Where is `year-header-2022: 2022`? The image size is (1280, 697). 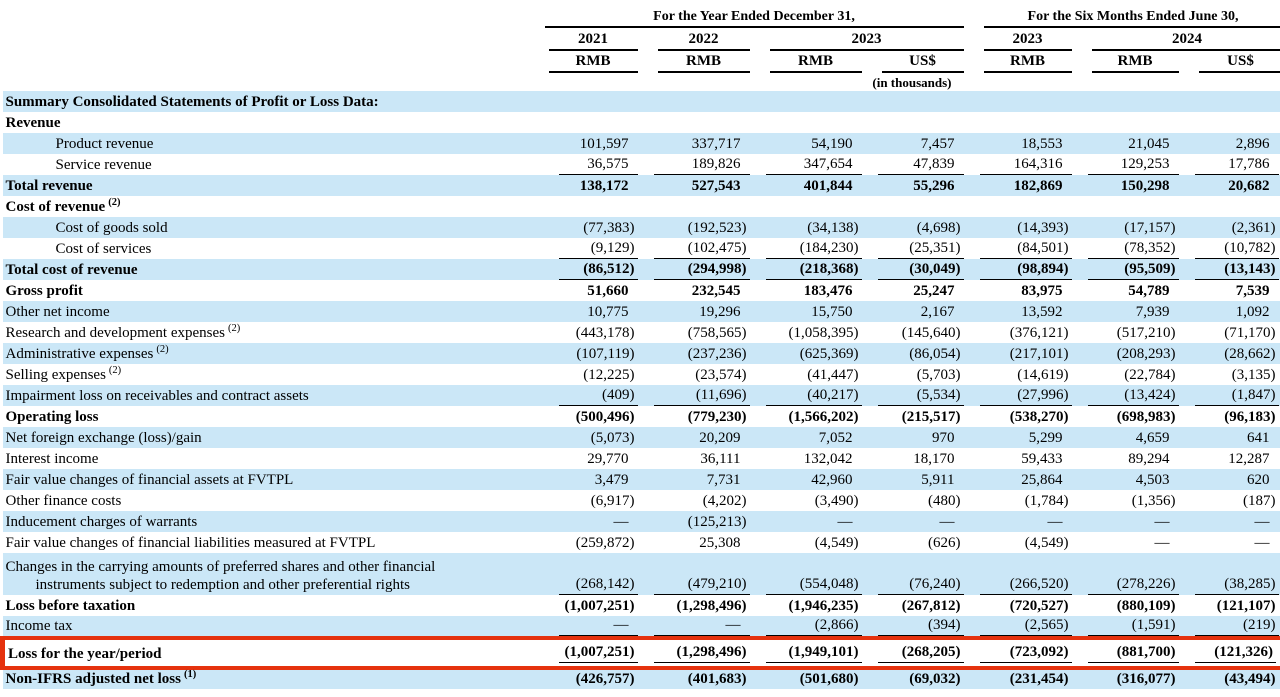 year-header-2022: 2022 is located at coordinates (694, 39).